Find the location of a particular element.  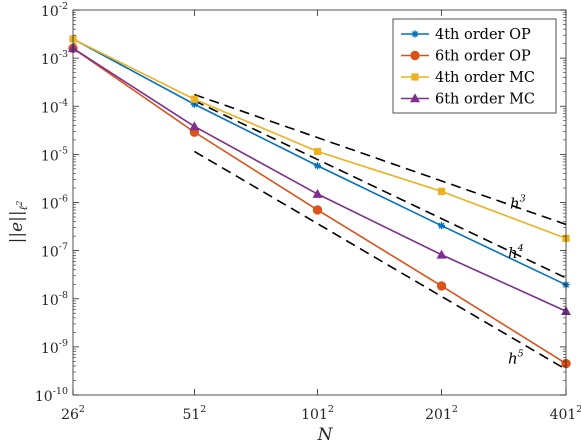

y-tick-label: 10⁻⁷ is located at coordinates (54, 251).